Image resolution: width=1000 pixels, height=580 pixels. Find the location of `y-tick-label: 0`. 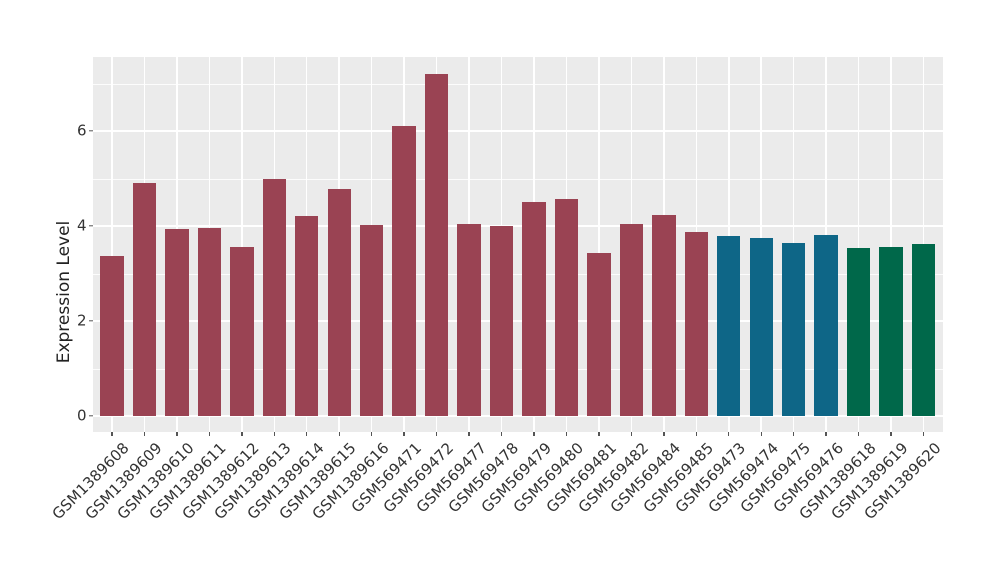

y-tick-label: 0 is located at coordinates (81, 415).